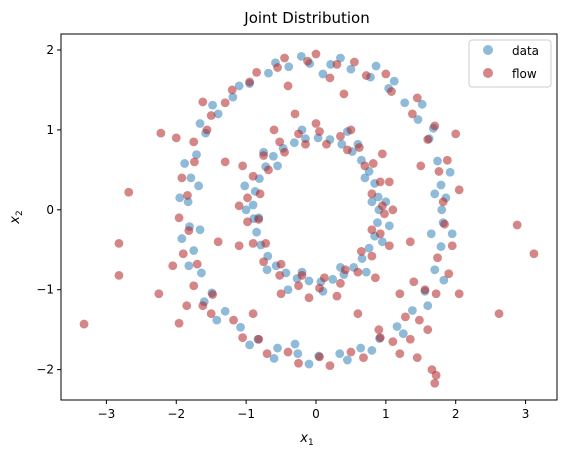 The width and height of the screenshot is (566, 455). What do you see at coordinates (510, 63) in the screenshot?
I see `legend: data flow` at bounding box center [510, 63].